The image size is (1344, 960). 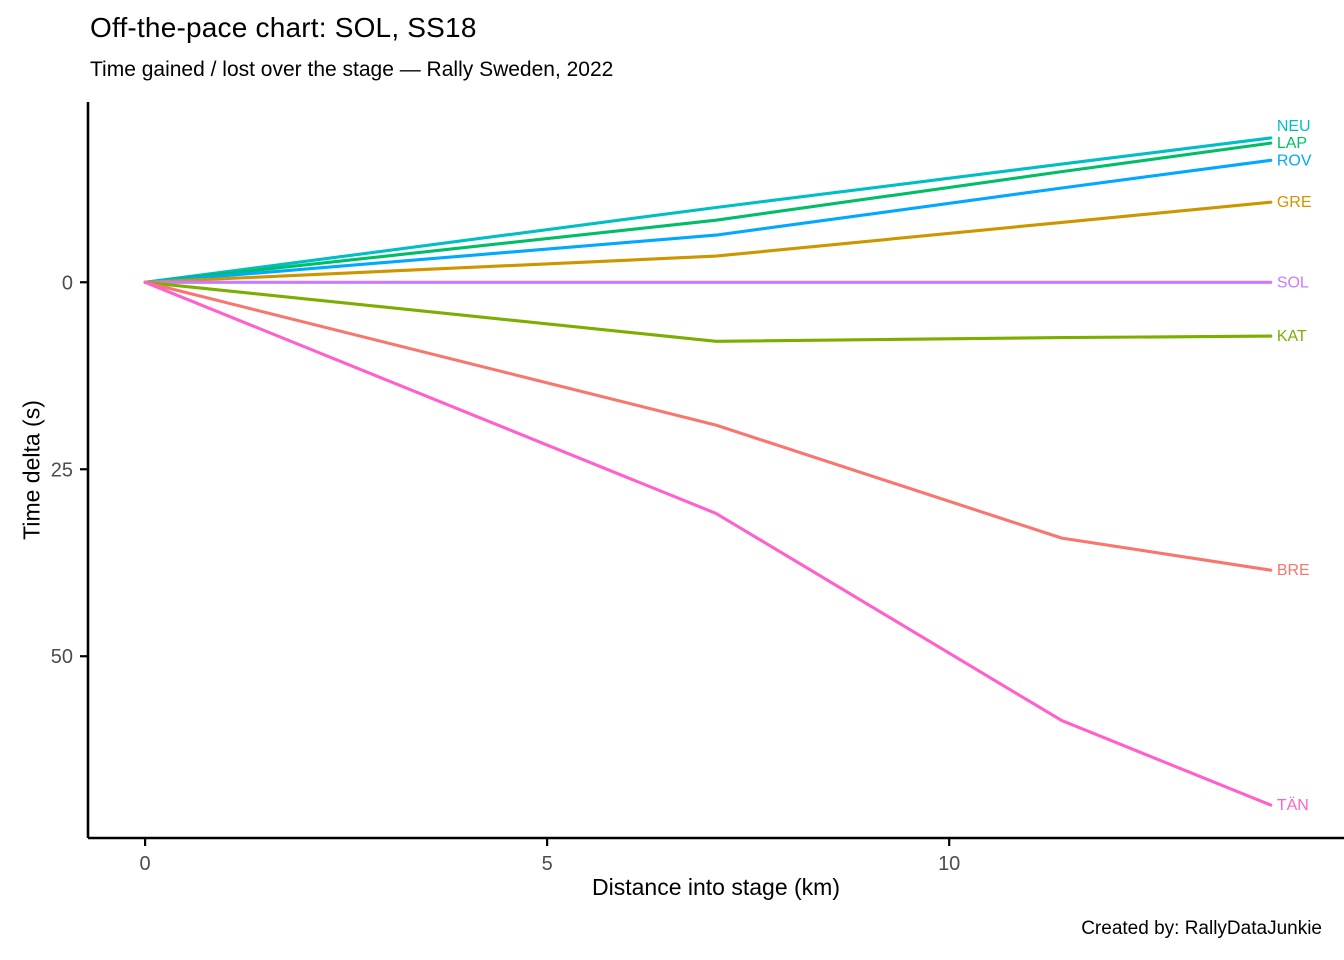 I want to click on x-axis-title: Distance into stage (km), so click(x=672, y=887).